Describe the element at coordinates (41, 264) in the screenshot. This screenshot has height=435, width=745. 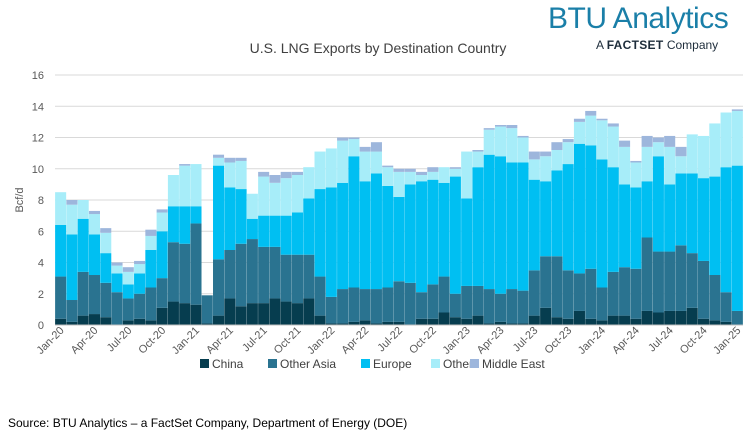
I see `y-tick-label: 4` at that location.